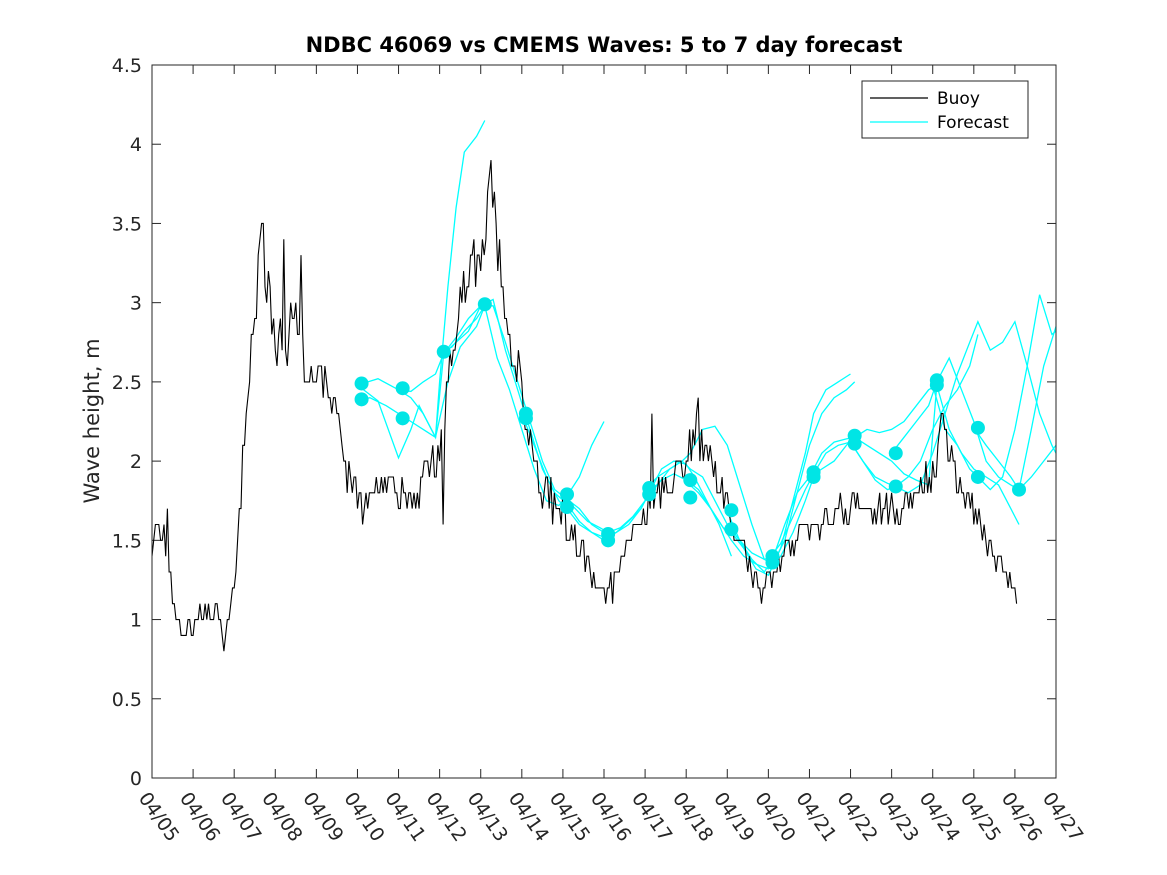 This screenshot has width=1167, height=875. I want to click on x-tick-label: 04/14, so click(528, 816).